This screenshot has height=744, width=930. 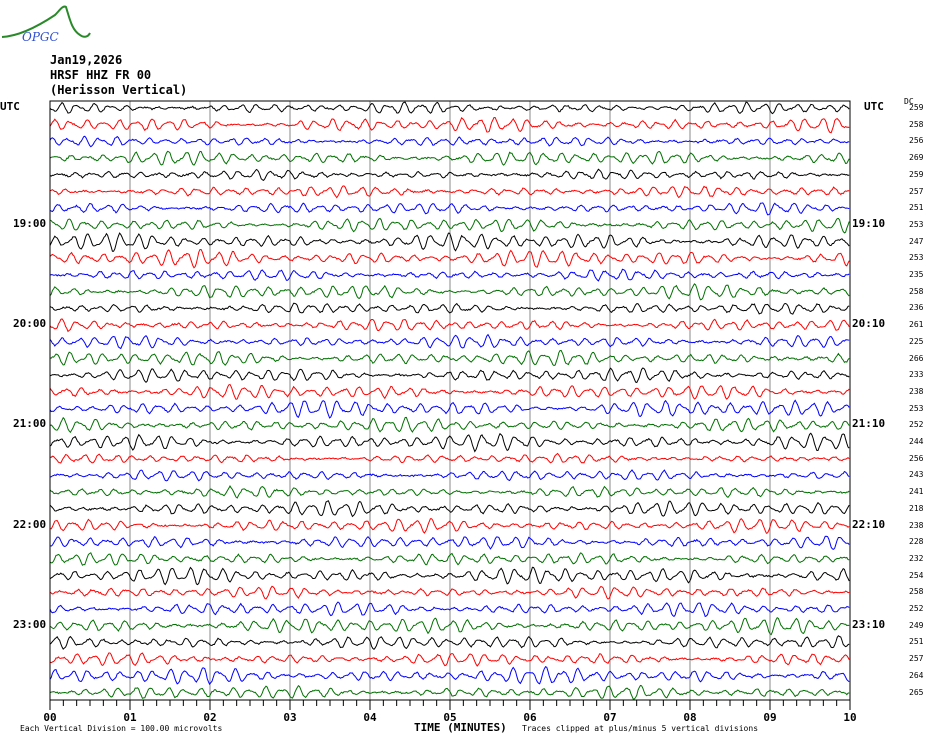 What do you see at coordinates (849, 717) in the screenshot?
I see `x-tick-label: 10` at bounding box center [849, 717].